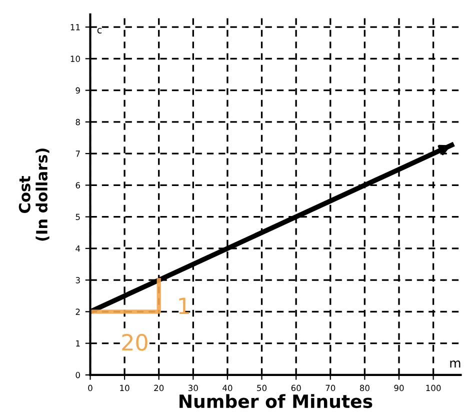  Describe the element at coordinates (99, 31) in the screenshot. I see `annotation: c` at that location.